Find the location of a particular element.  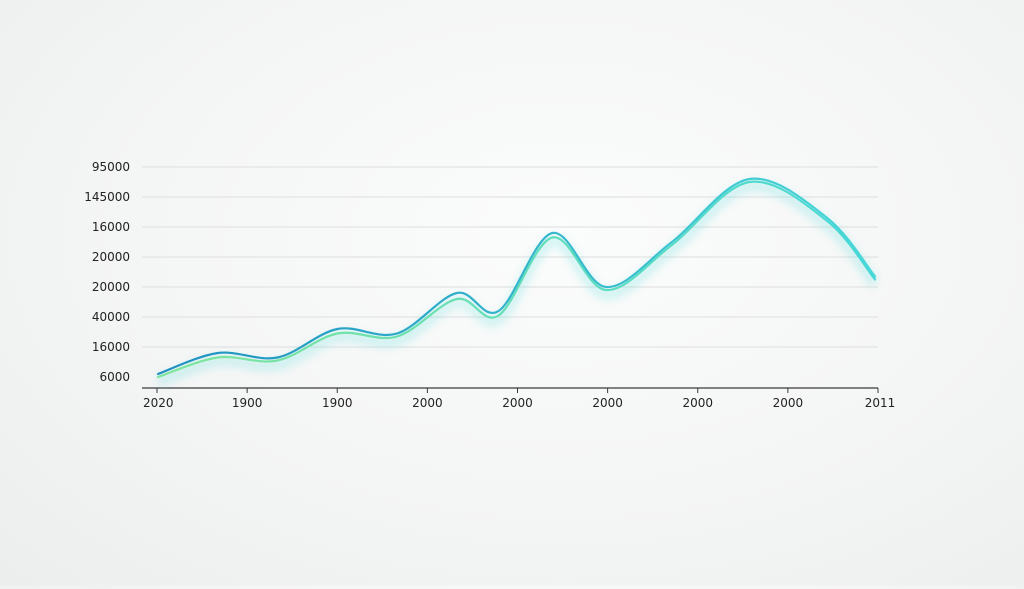

y-tick-labels: 6000 16000 40000 20000 20000 16000 145000 95000 is located at coordinates (107, 272).